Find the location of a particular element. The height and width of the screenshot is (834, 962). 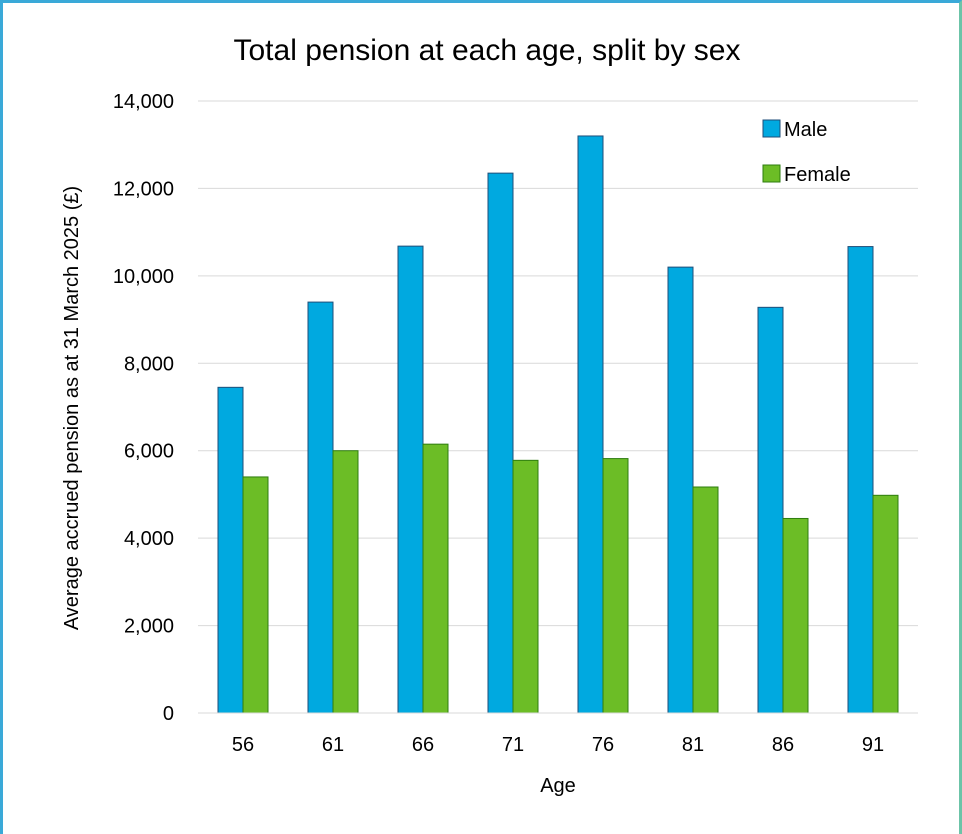

y-tick-label: 8,000 is located at coordinates (149, 364).